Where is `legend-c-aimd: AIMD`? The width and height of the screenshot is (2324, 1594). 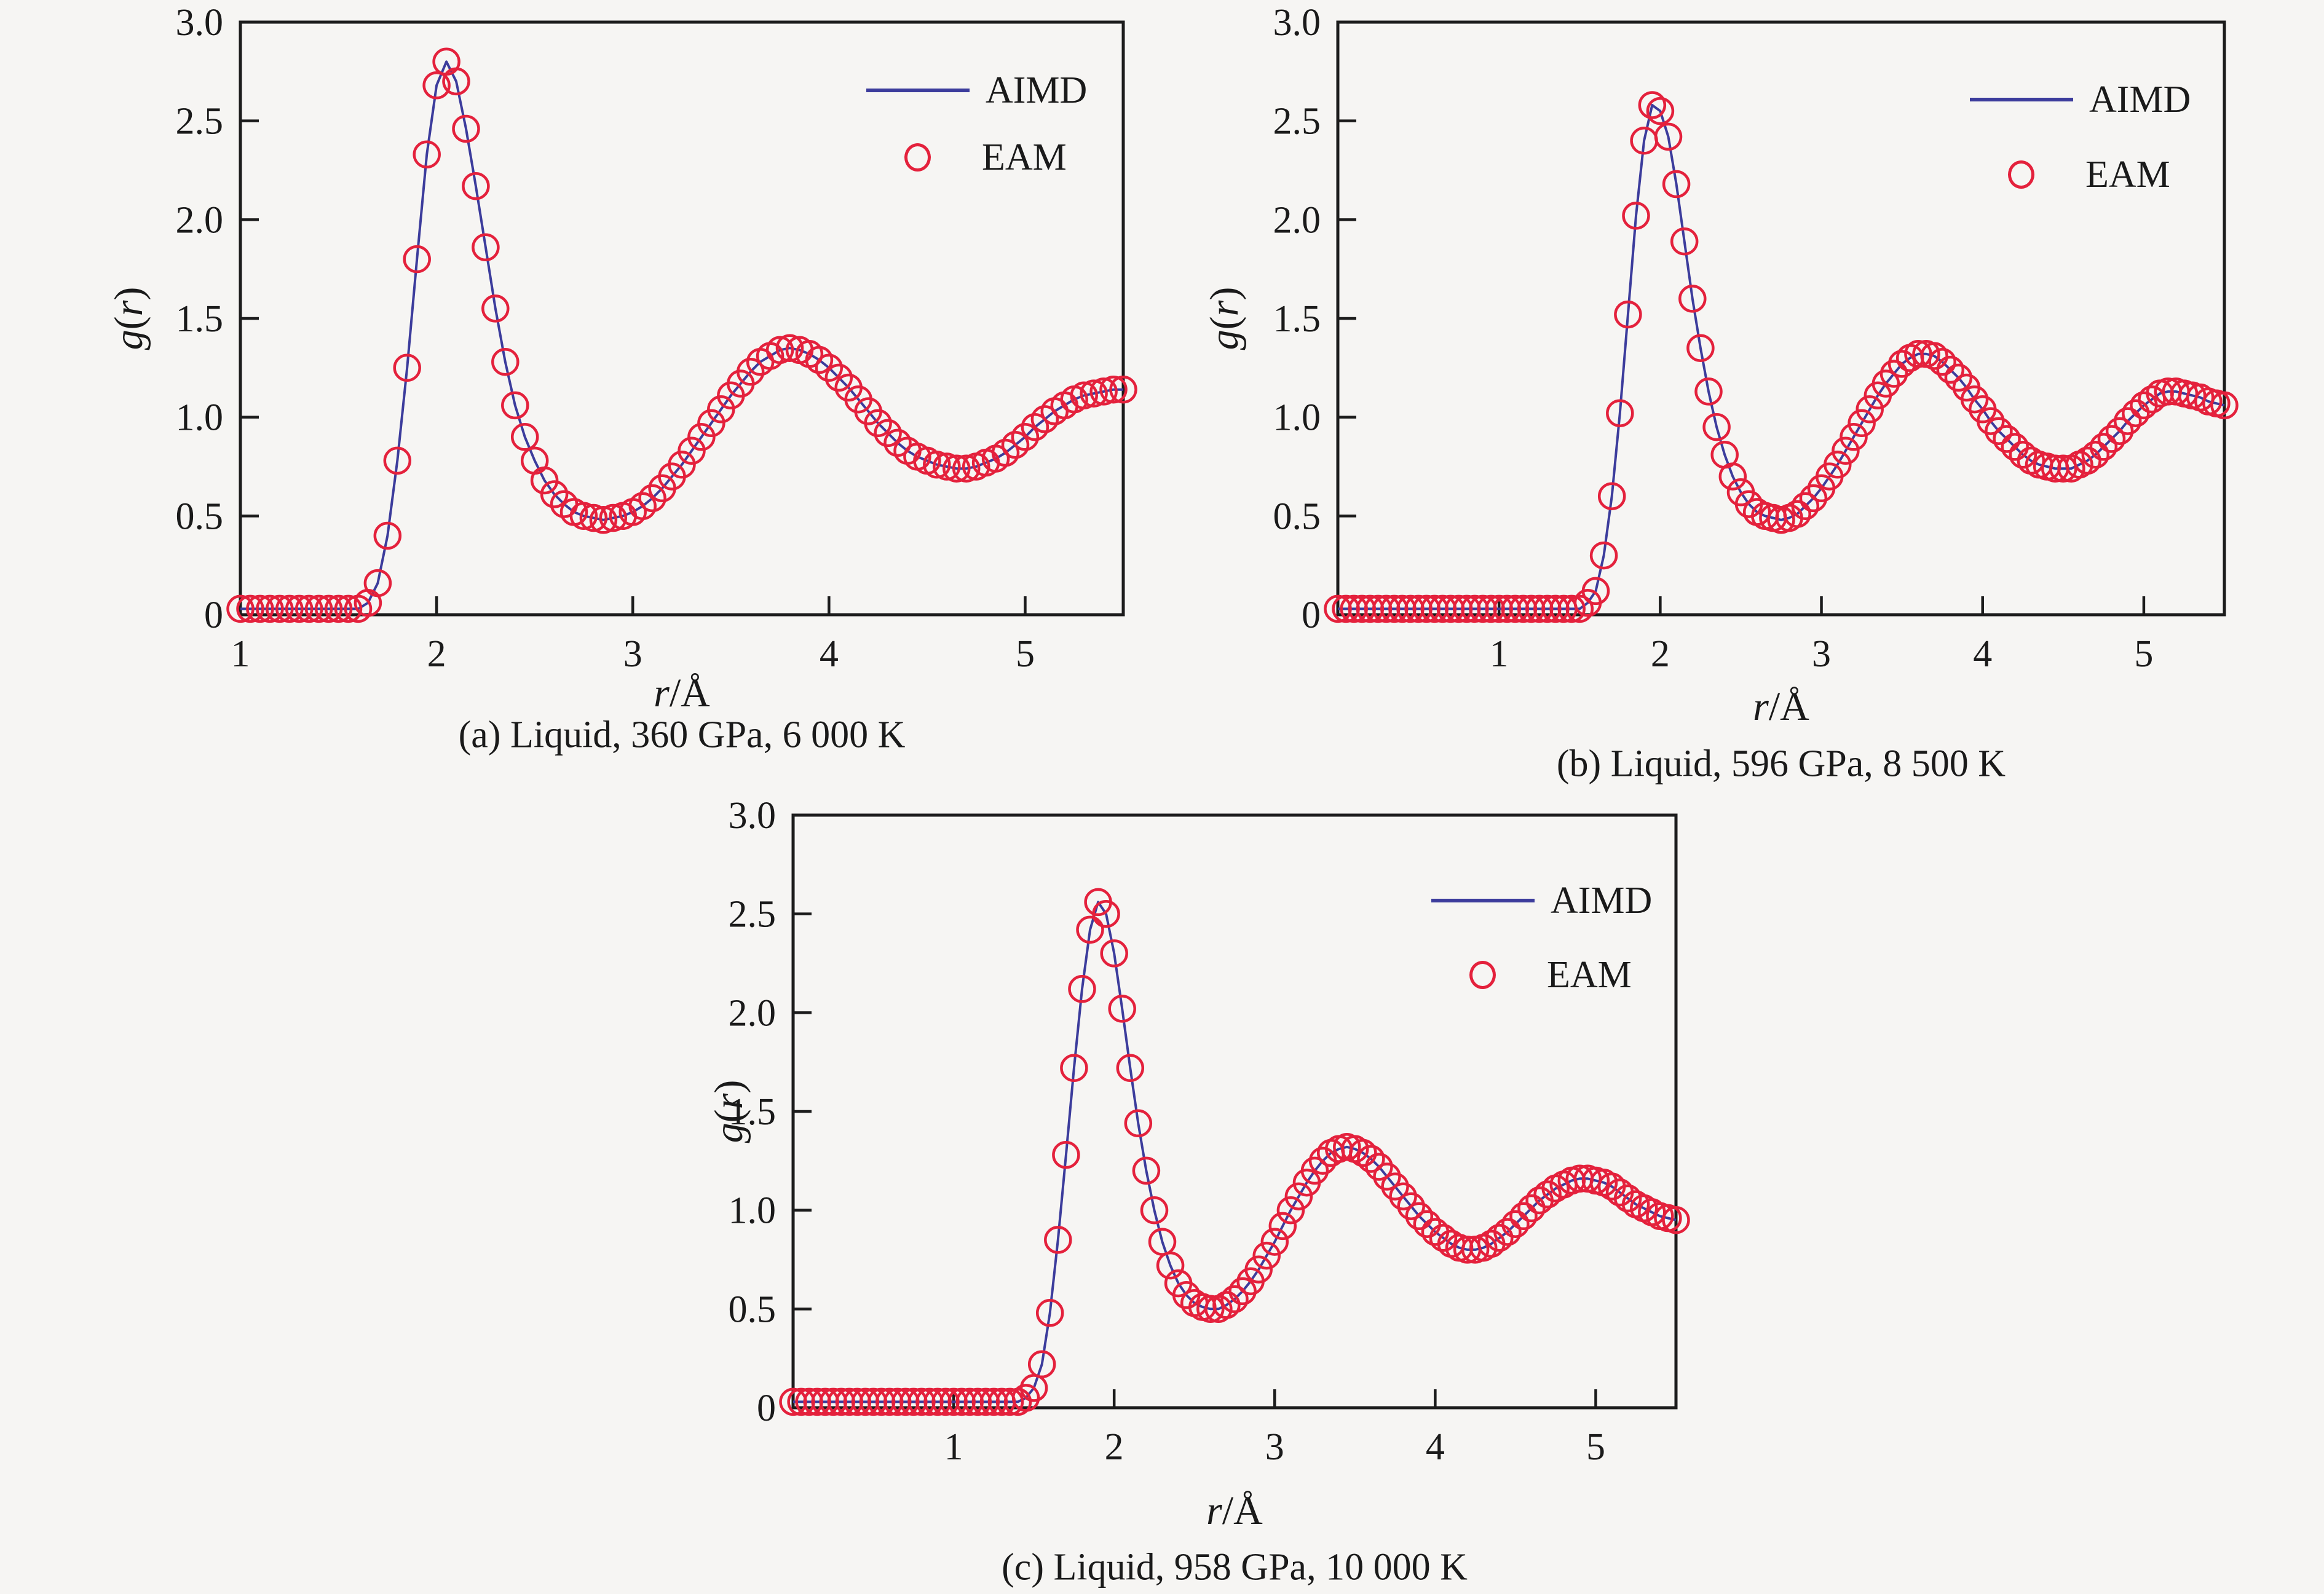
legend-c-aimd: AIMD is located at coordinates (1541, 900).